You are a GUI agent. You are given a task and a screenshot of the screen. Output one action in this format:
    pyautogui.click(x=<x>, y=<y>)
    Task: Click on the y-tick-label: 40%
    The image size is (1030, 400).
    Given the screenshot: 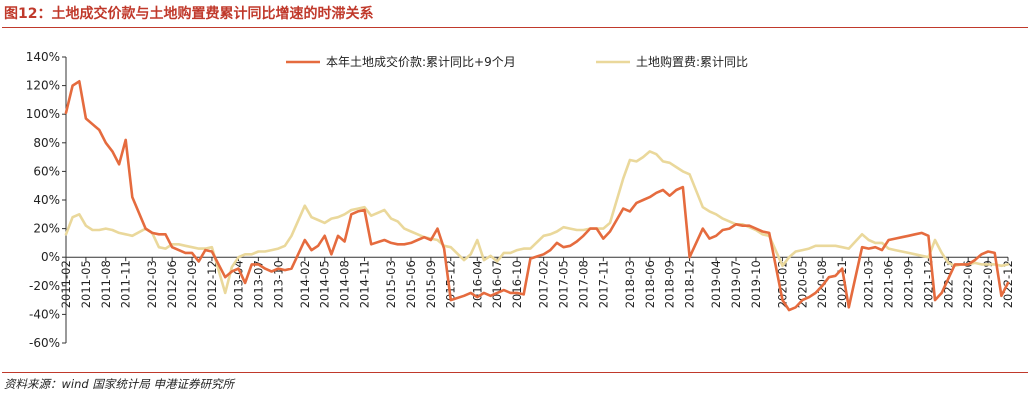 What is the action you would take?
    pyautogui.click(x=46, y=200)
    